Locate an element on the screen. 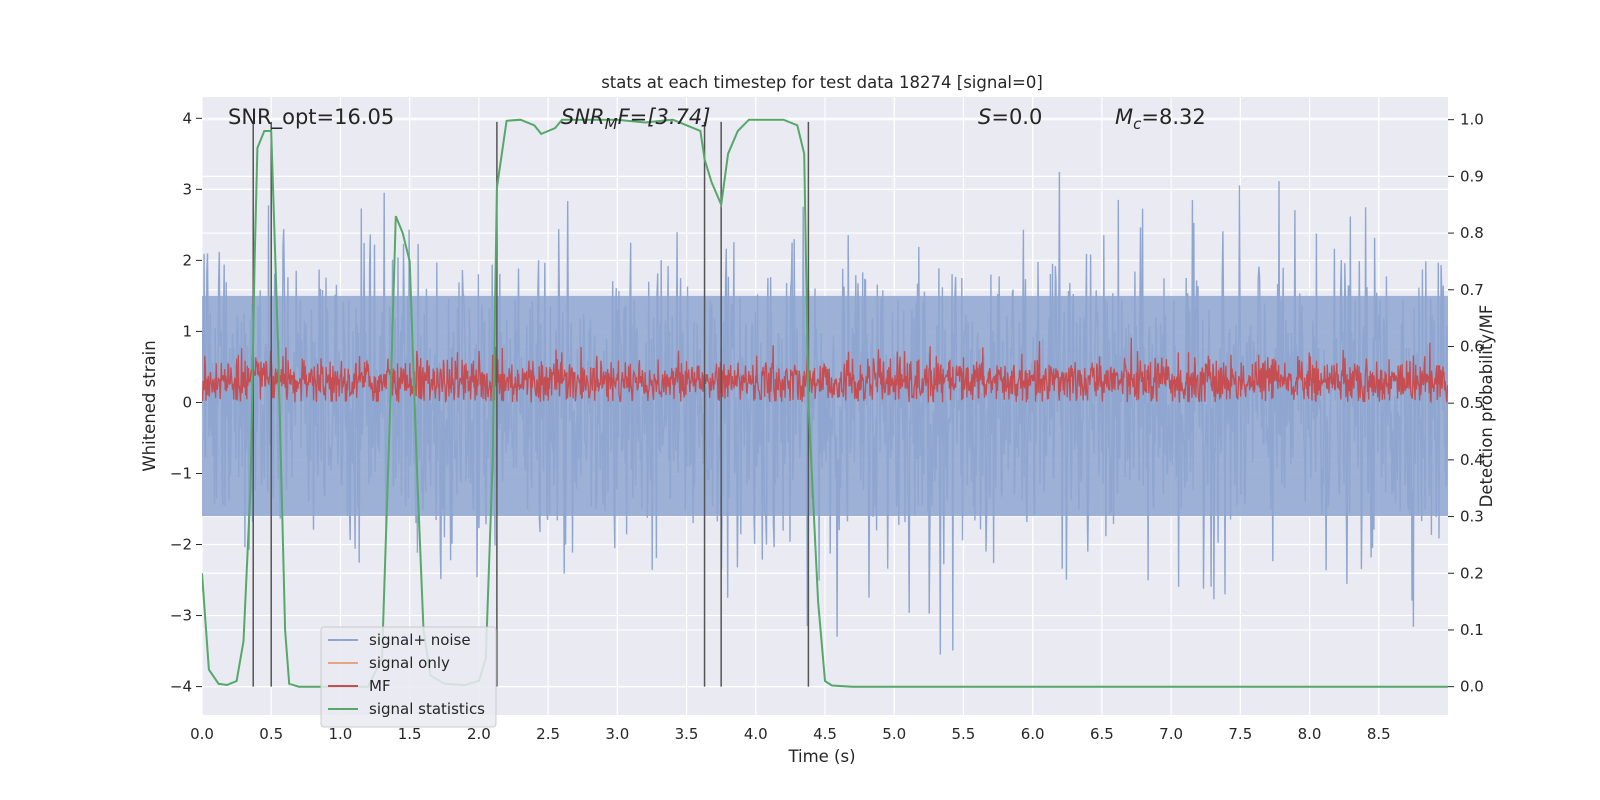 This screenshot has width=1600, height=800. y-axis-ticks: 4 3 2 1 0 −1 −2 −3 −4 is located at coordinates (186, 402).